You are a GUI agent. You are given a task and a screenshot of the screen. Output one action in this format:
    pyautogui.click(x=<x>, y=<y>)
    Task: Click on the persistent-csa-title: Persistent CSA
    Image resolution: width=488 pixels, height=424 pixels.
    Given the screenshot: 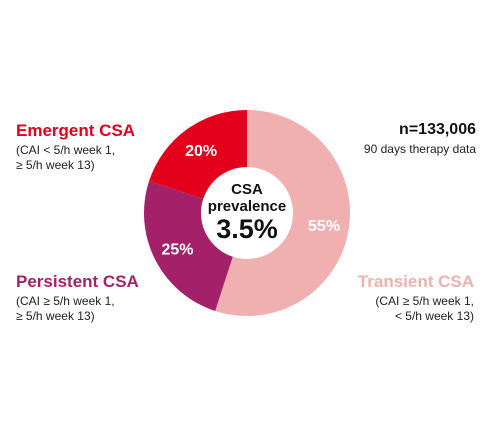 What is the action you would take?
    pyautogui.click(x=77, y=281)
    